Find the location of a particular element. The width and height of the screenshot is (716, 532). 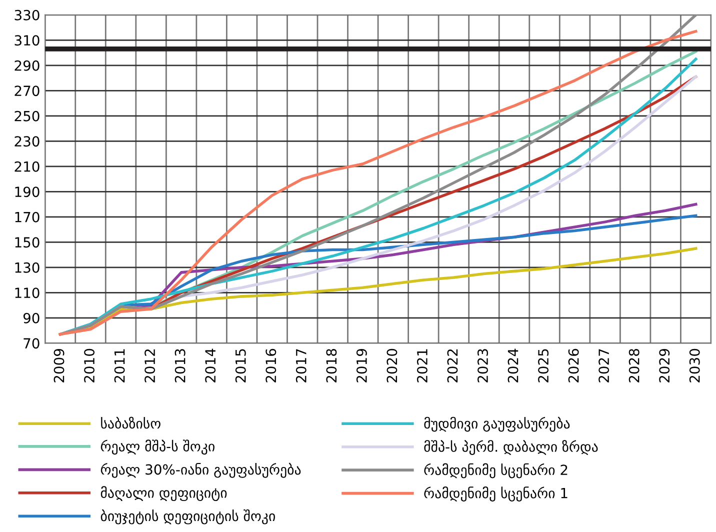

x-tick-label: 2010 is located at coordinates (89, 365).